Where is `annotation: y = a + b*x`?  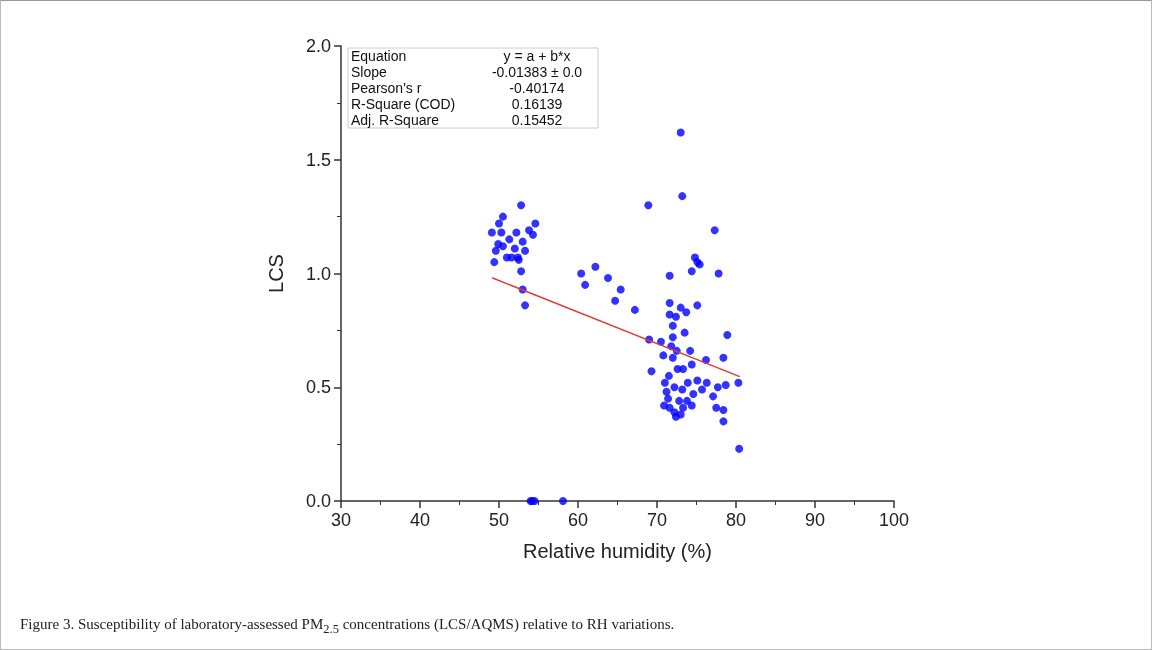 annotation: y = a + b*x is located at coordinates (537, 56).